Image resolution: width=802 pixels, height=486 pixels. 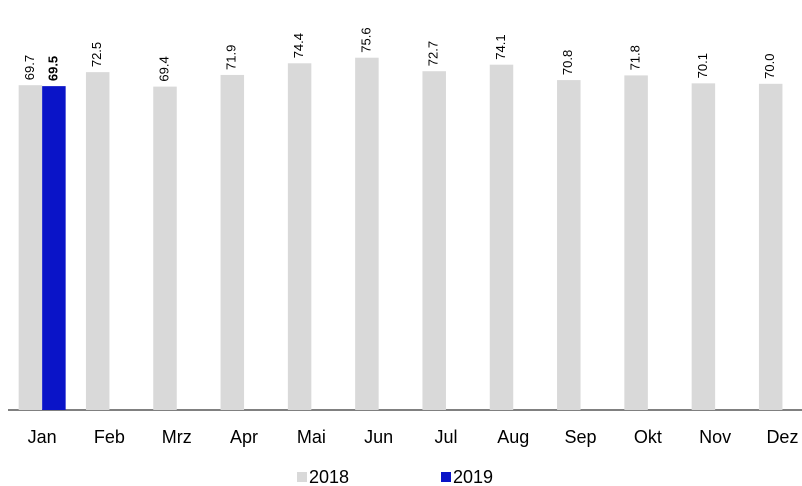 What do you see at coordinates (231, 57) in the screenshot?
I see `data-label: 71.9` at bounding box center [231, 57].